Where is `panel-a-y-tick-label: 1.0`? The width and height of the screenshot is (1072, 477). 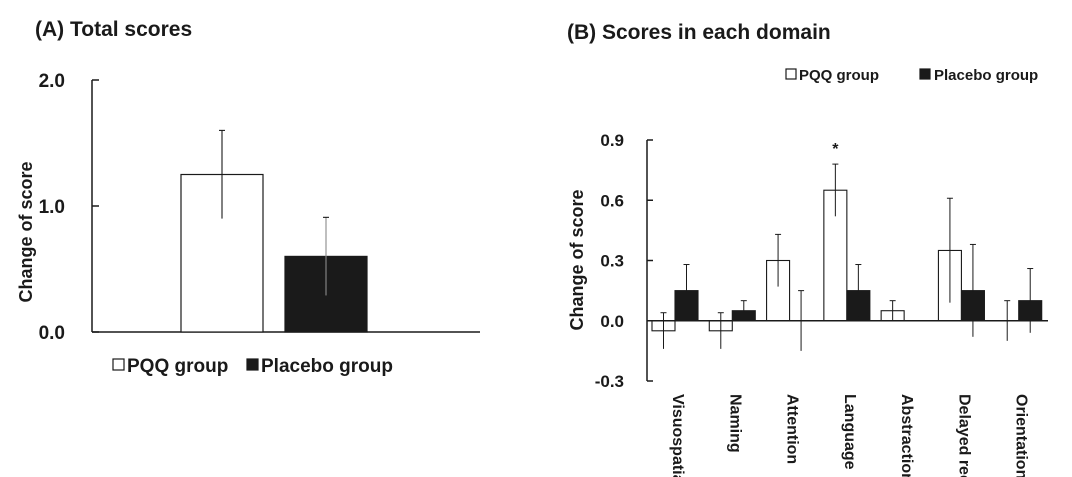 panel-a-y-tick-label: 1.0 is located at coordinates (52, 207).